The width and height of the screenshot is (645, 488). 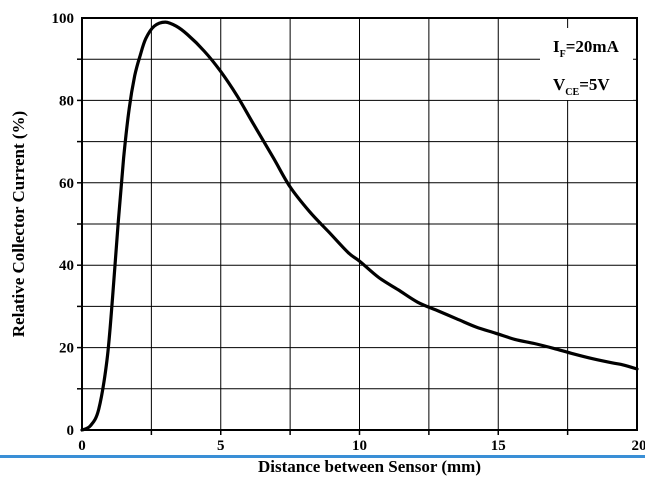 I want to click on x-tick-label: 0, so click(x=82, y=446).